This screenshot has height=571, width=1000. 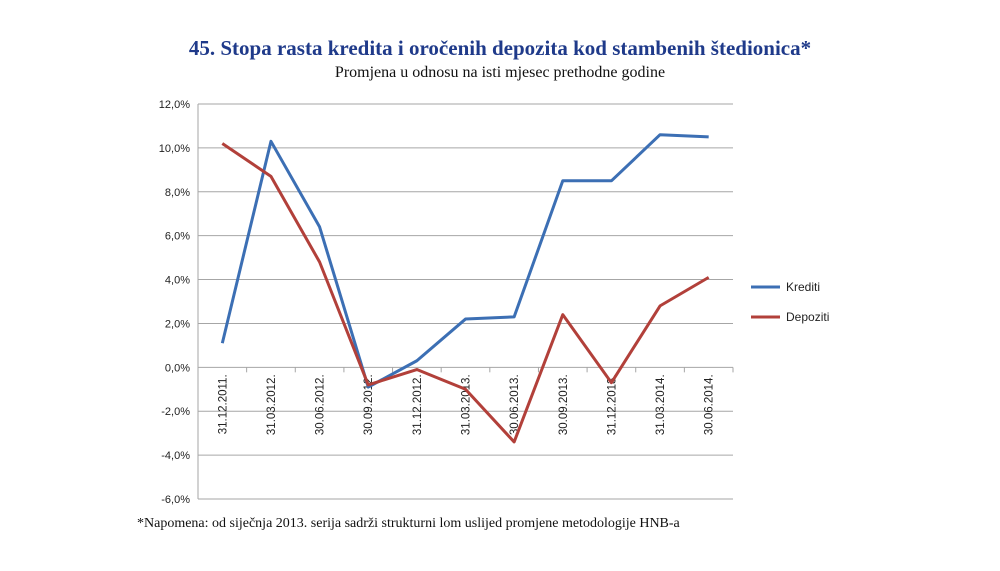 I want to click on y-tick-label: 6,0%, so click(x=177, y=237).